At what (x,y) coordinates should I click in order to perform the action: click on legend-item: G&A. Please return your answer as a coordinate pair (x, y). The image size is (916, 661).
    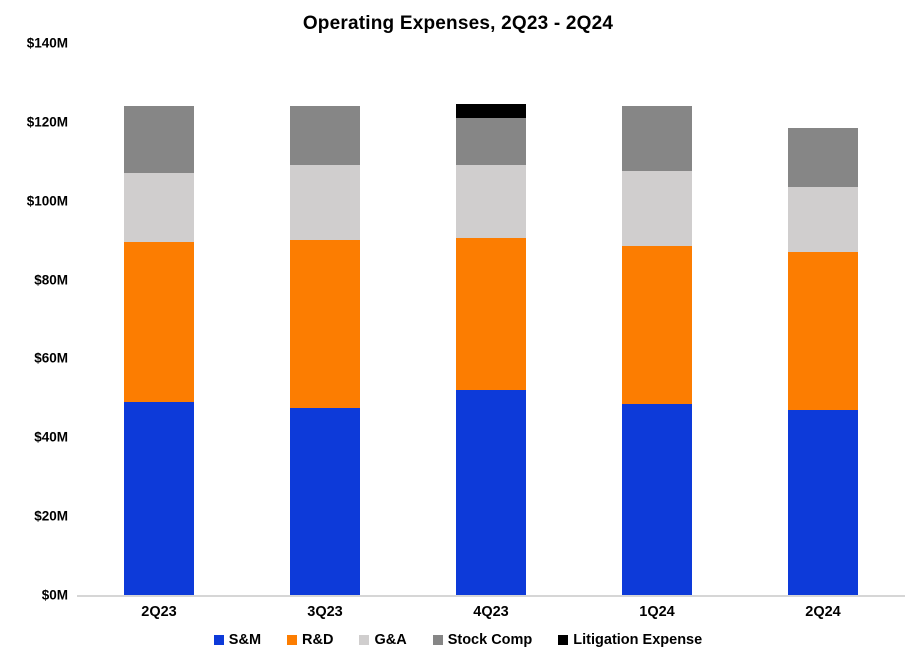
    Looking at the image, I should click on (383, 640).